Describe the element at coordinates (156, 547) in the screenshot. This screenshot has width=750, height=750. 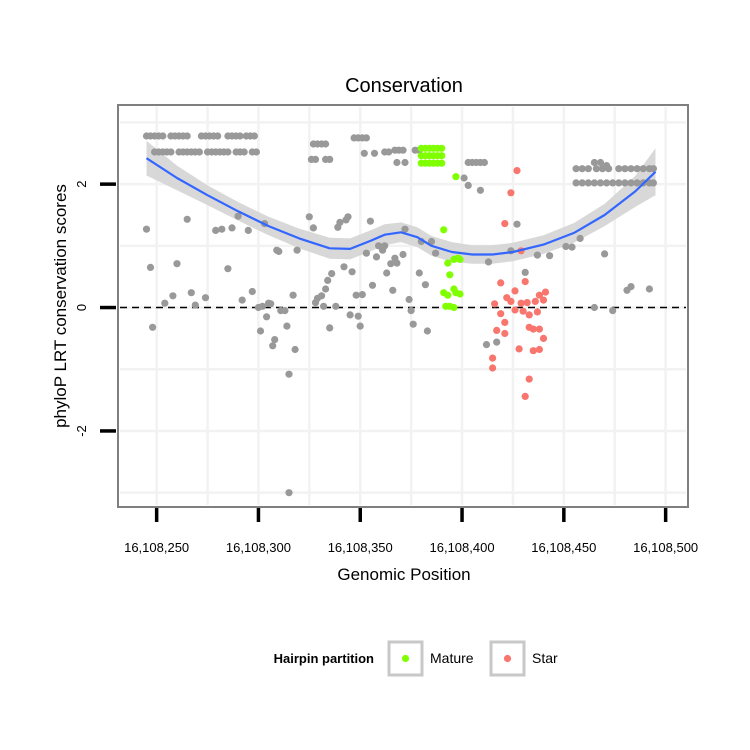
I see `x-tick-label: 16,108,250` at that location.